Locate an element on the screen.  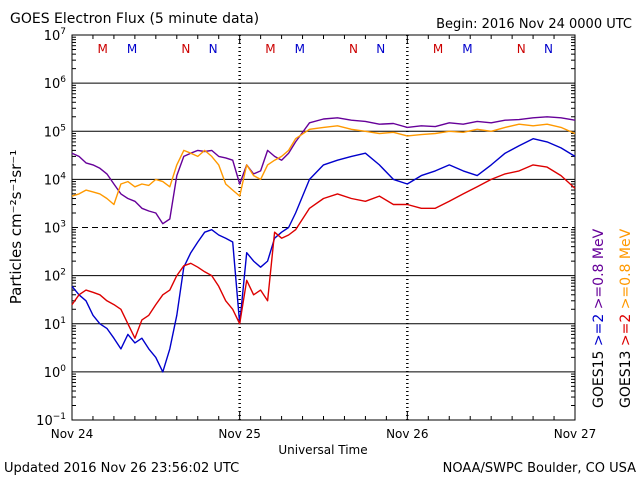
y-axis-label: Particles cm⁻²s⁻¹sr⁻¹ is located at coordinates (16, 227).